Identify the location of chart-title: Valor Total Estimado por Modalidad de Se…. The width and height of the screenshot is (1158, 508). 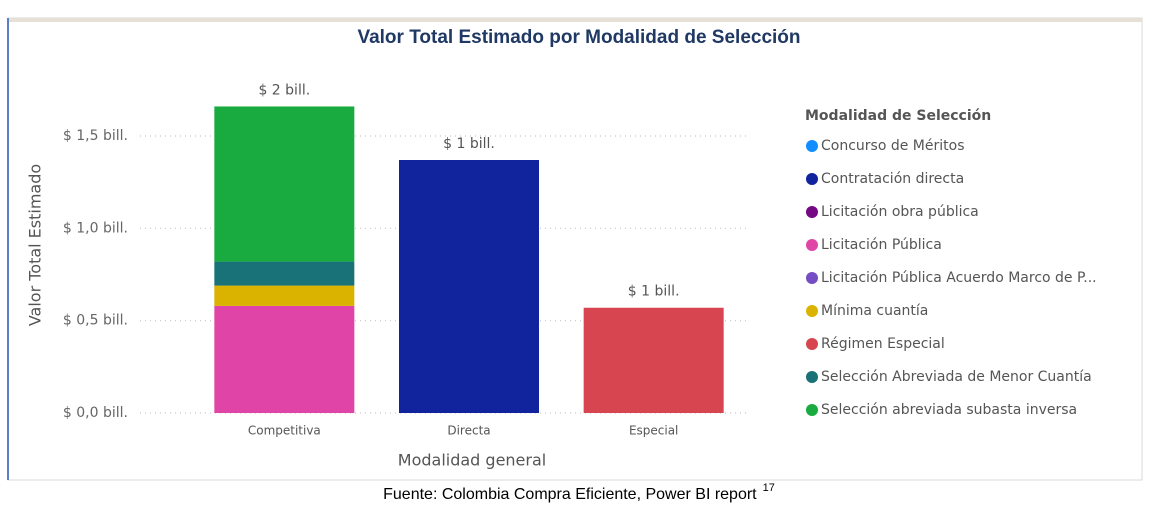
(578, 37).